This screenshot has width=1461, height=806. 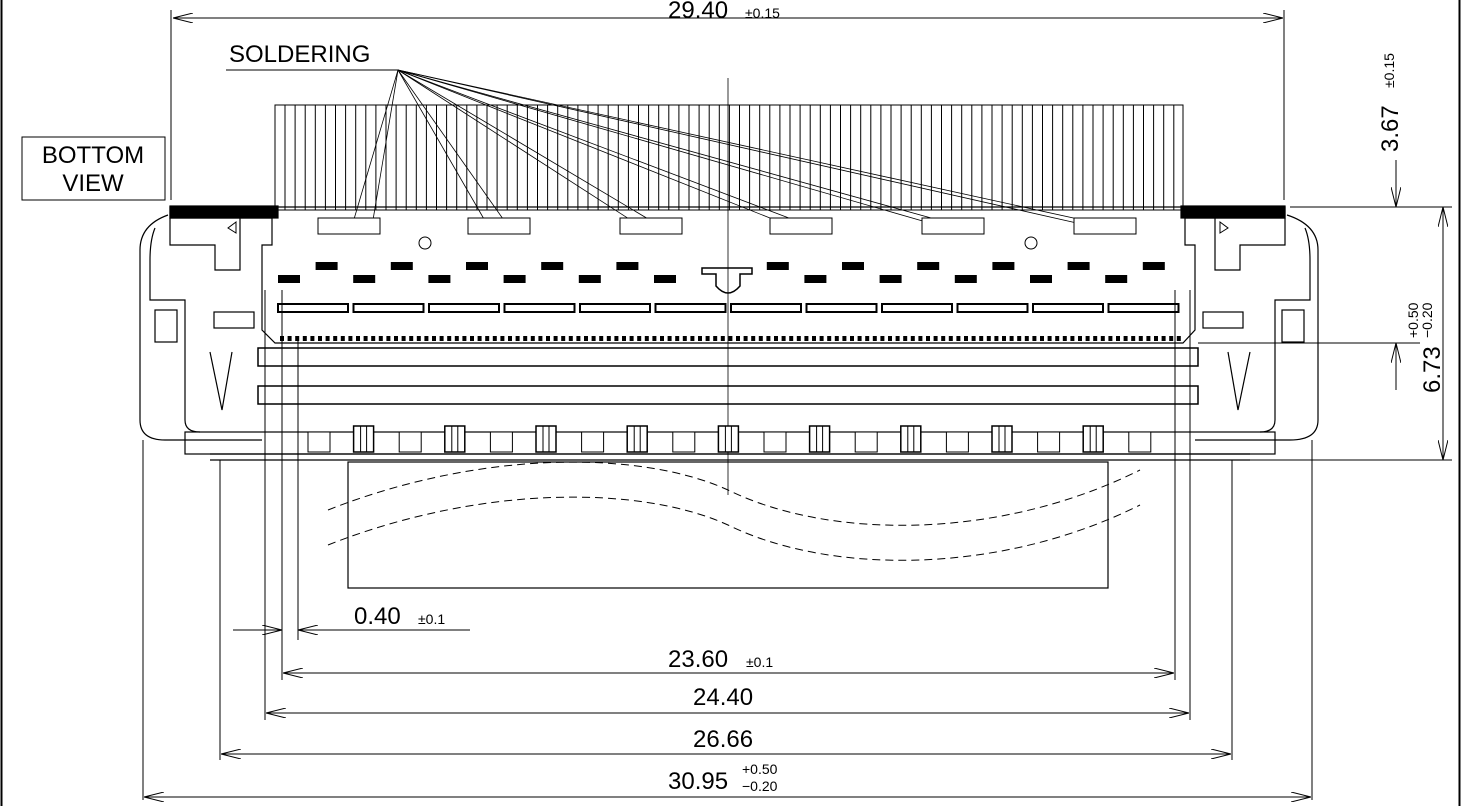 What do you see at coordinates (734, 525) in the screenshot?
I see `cable-outline` at bounding box center [734, 525].